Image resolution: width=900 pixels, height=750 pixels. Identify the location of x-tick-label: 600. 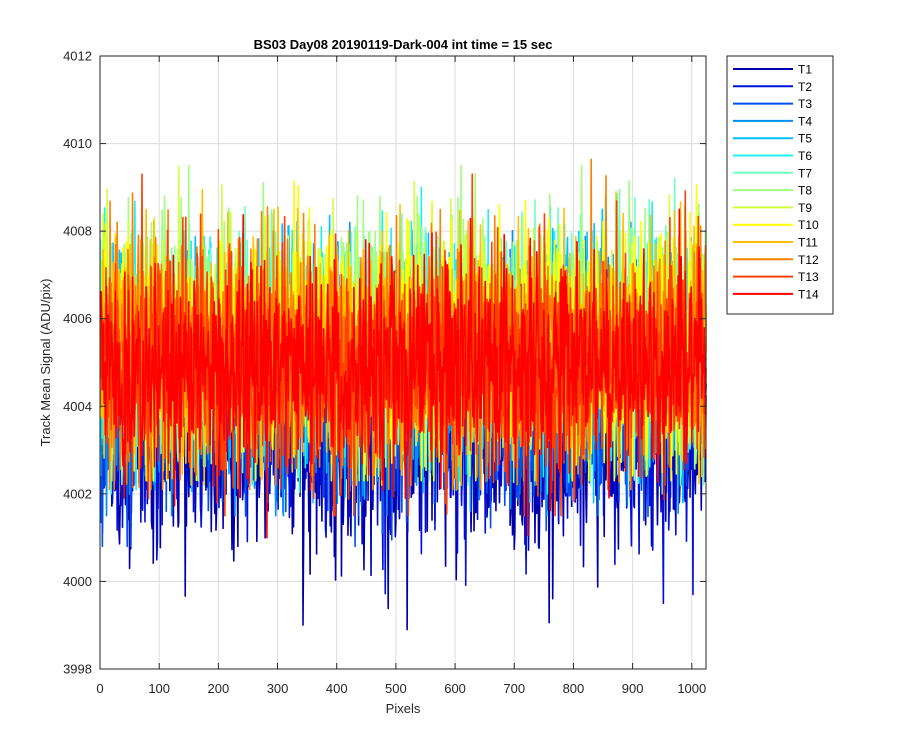
(455, 688).